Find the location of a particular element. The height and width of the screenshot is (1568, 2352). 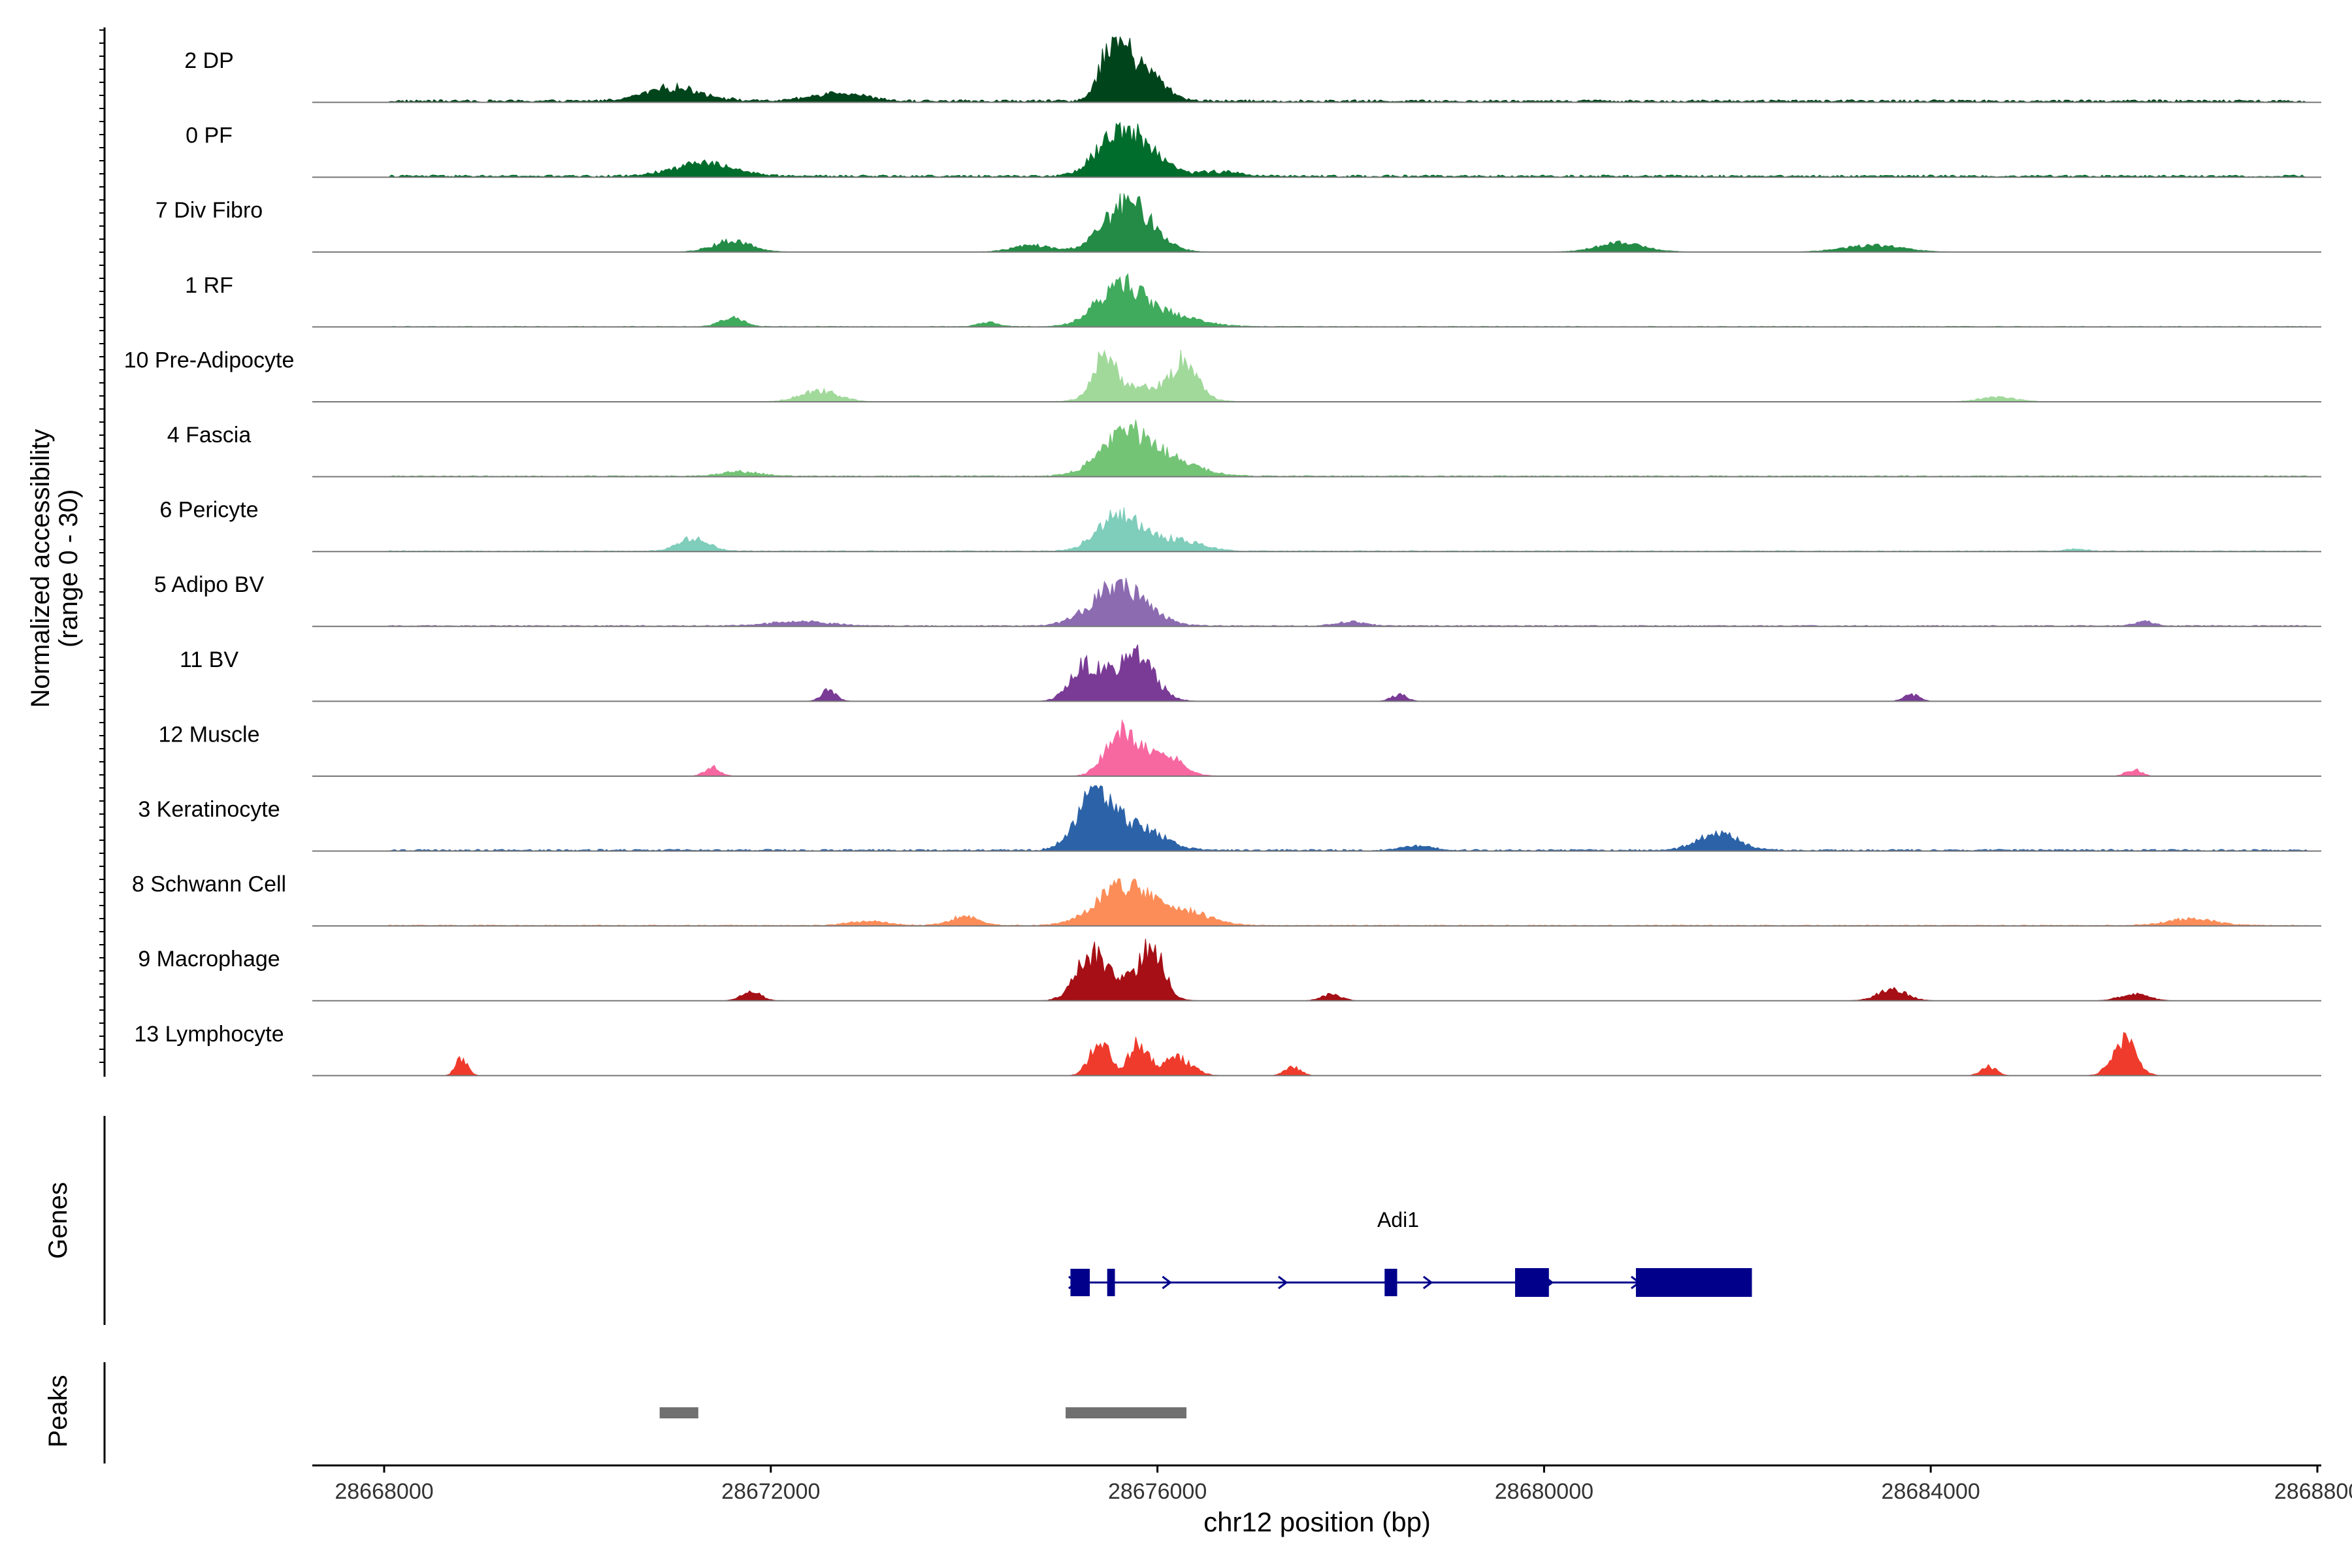

coverage-track: 9 Macrophage is located at coordinates (1229, 970).